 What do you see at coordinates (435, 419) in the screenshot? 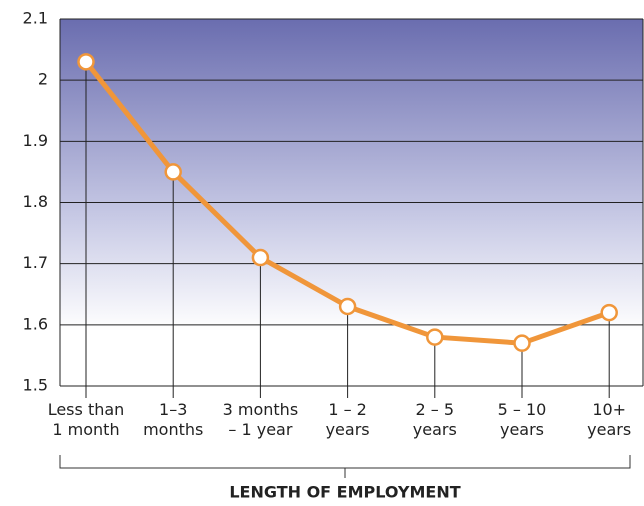
I see `x-tick-label: 2 – 5 years` at bounding box center [435, 419].